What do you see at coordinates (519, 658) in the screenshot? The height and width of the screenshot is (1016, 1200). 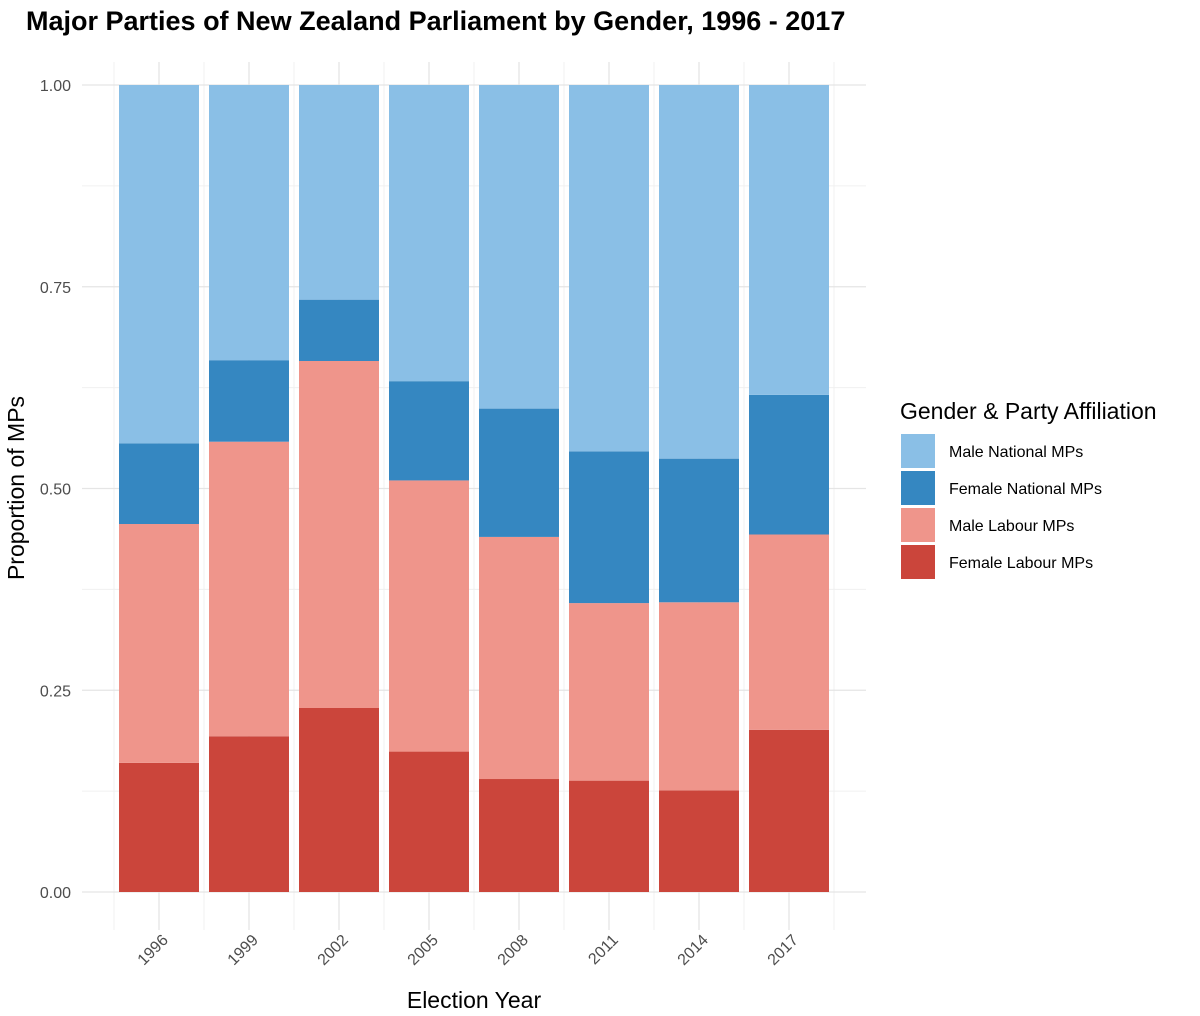 I see `bar-2008-male-labour-mps` at bounding box center [519, 658].